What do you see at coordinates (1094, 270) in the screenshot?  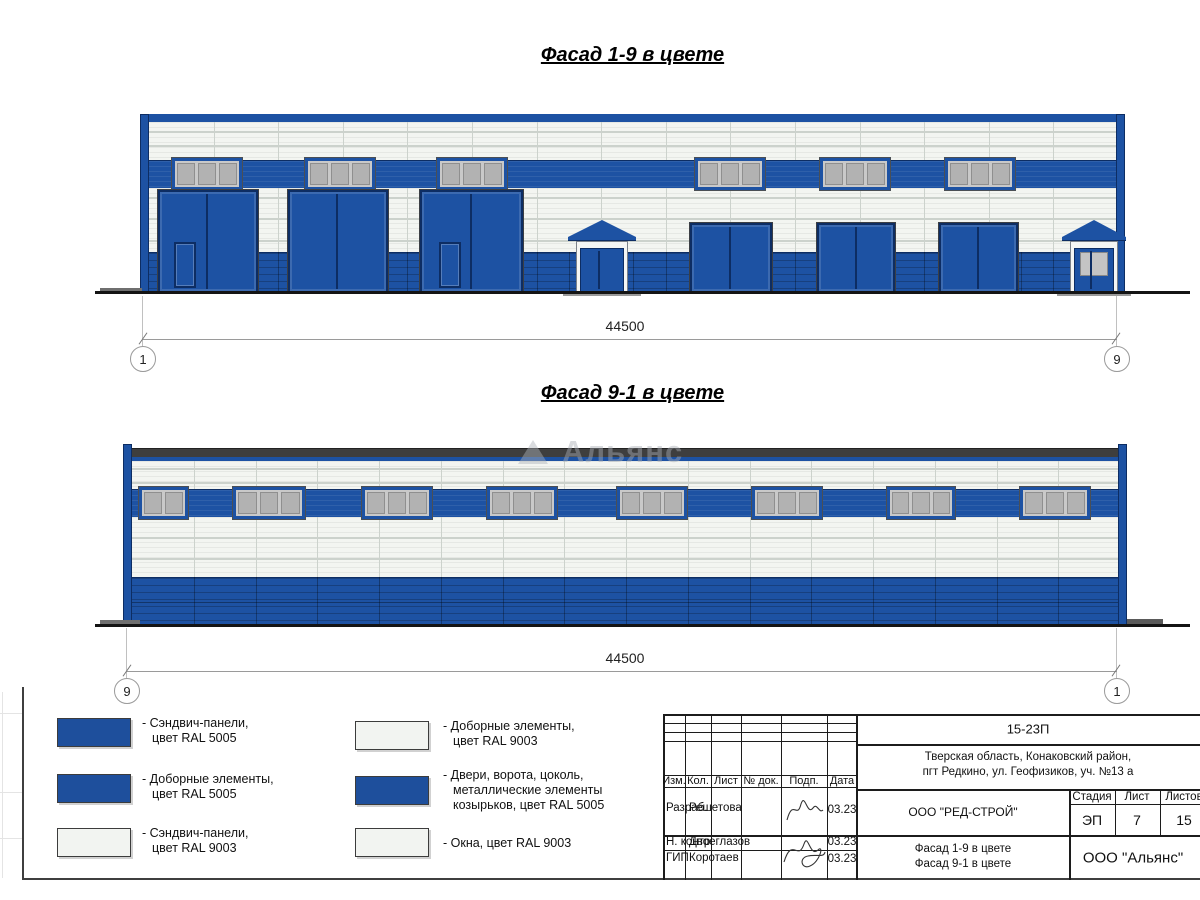 I see `entrance-door` at bounding box center [1094, 270].